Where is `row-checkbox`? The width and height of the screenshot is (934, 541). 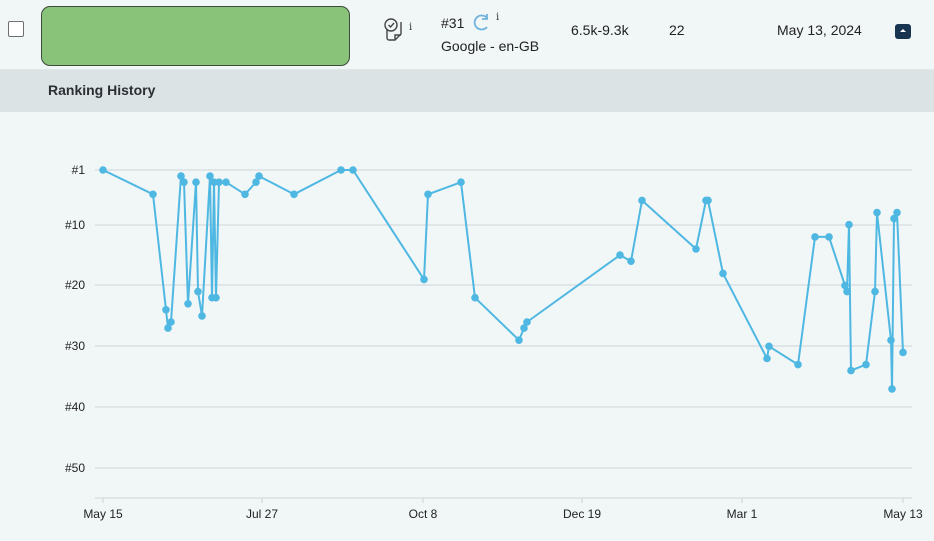 row-checkbox is located at coordinates (16, 29).